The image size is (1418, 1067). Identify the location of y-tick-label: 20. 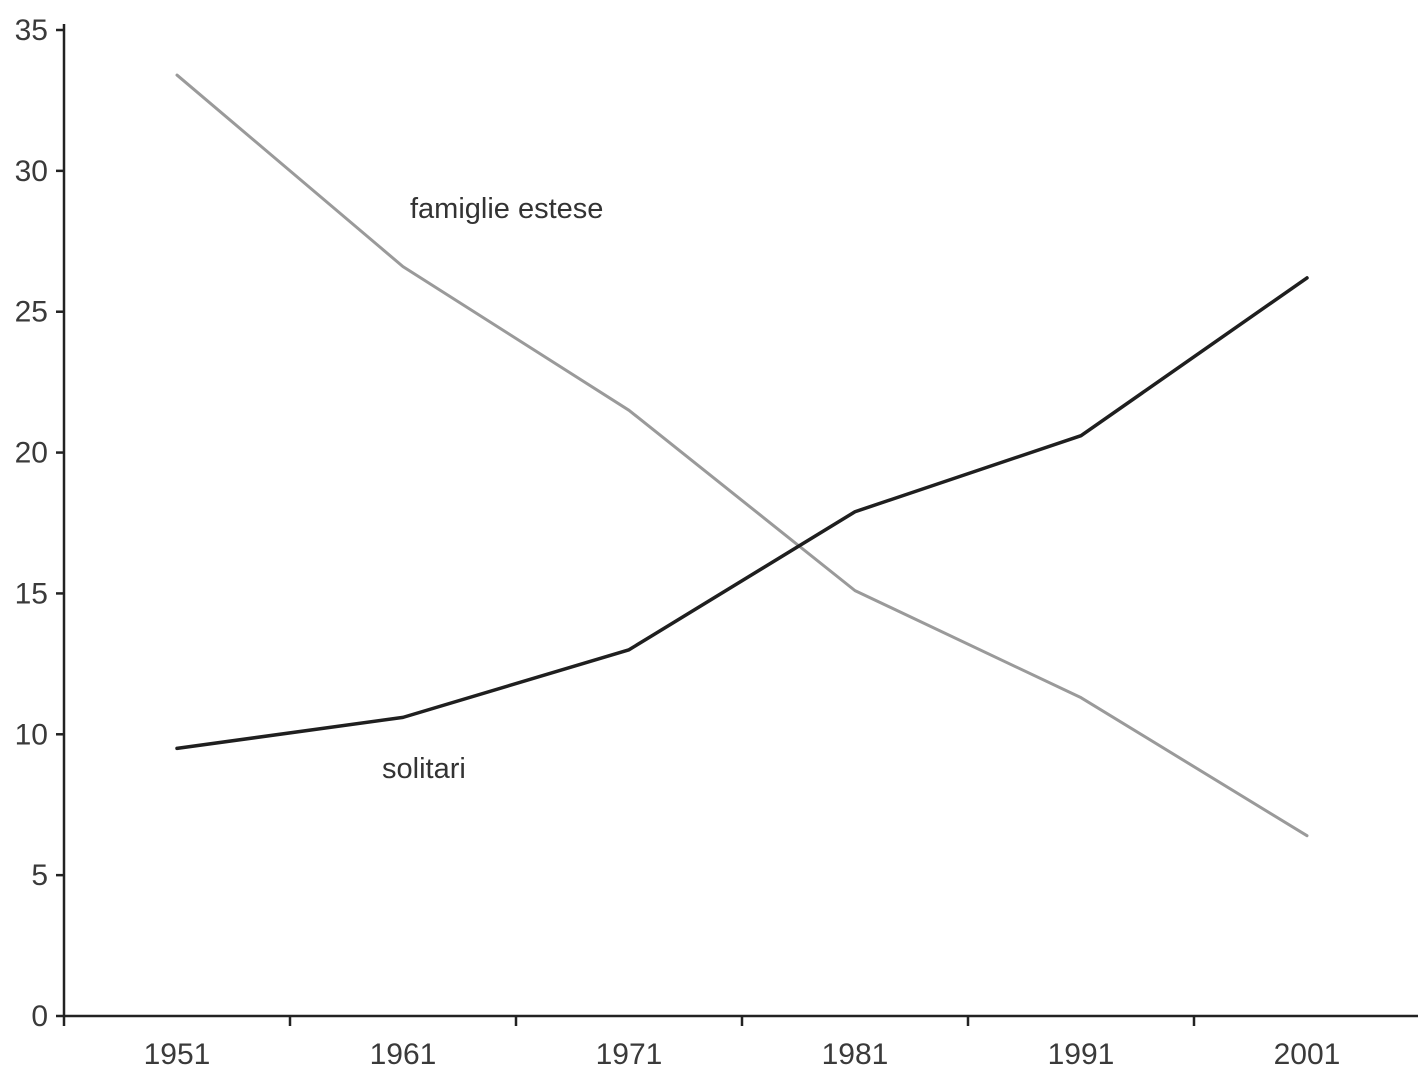
(31, 453).